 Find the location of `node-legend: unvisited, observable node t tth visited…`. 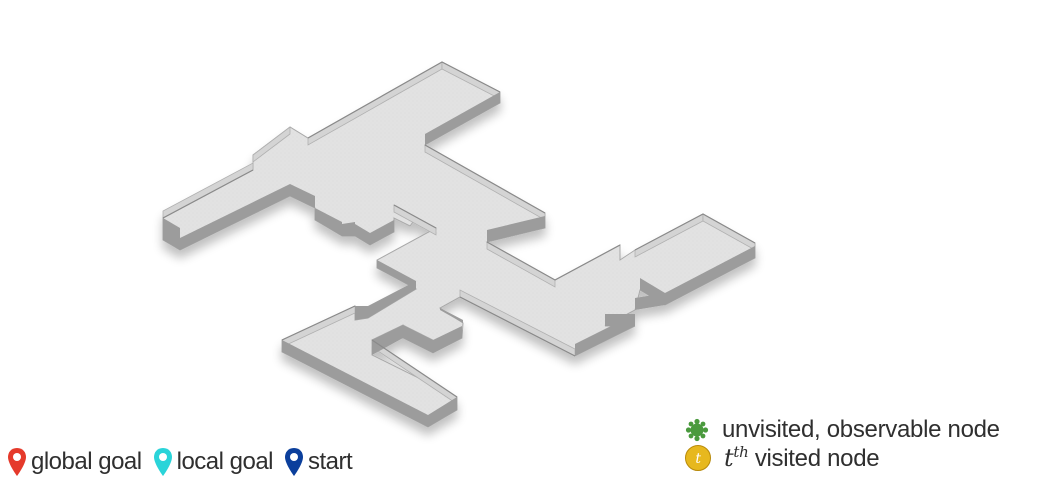

node-legend: unvisited, observable node t tth visited… is located at coordinates (842, 444).